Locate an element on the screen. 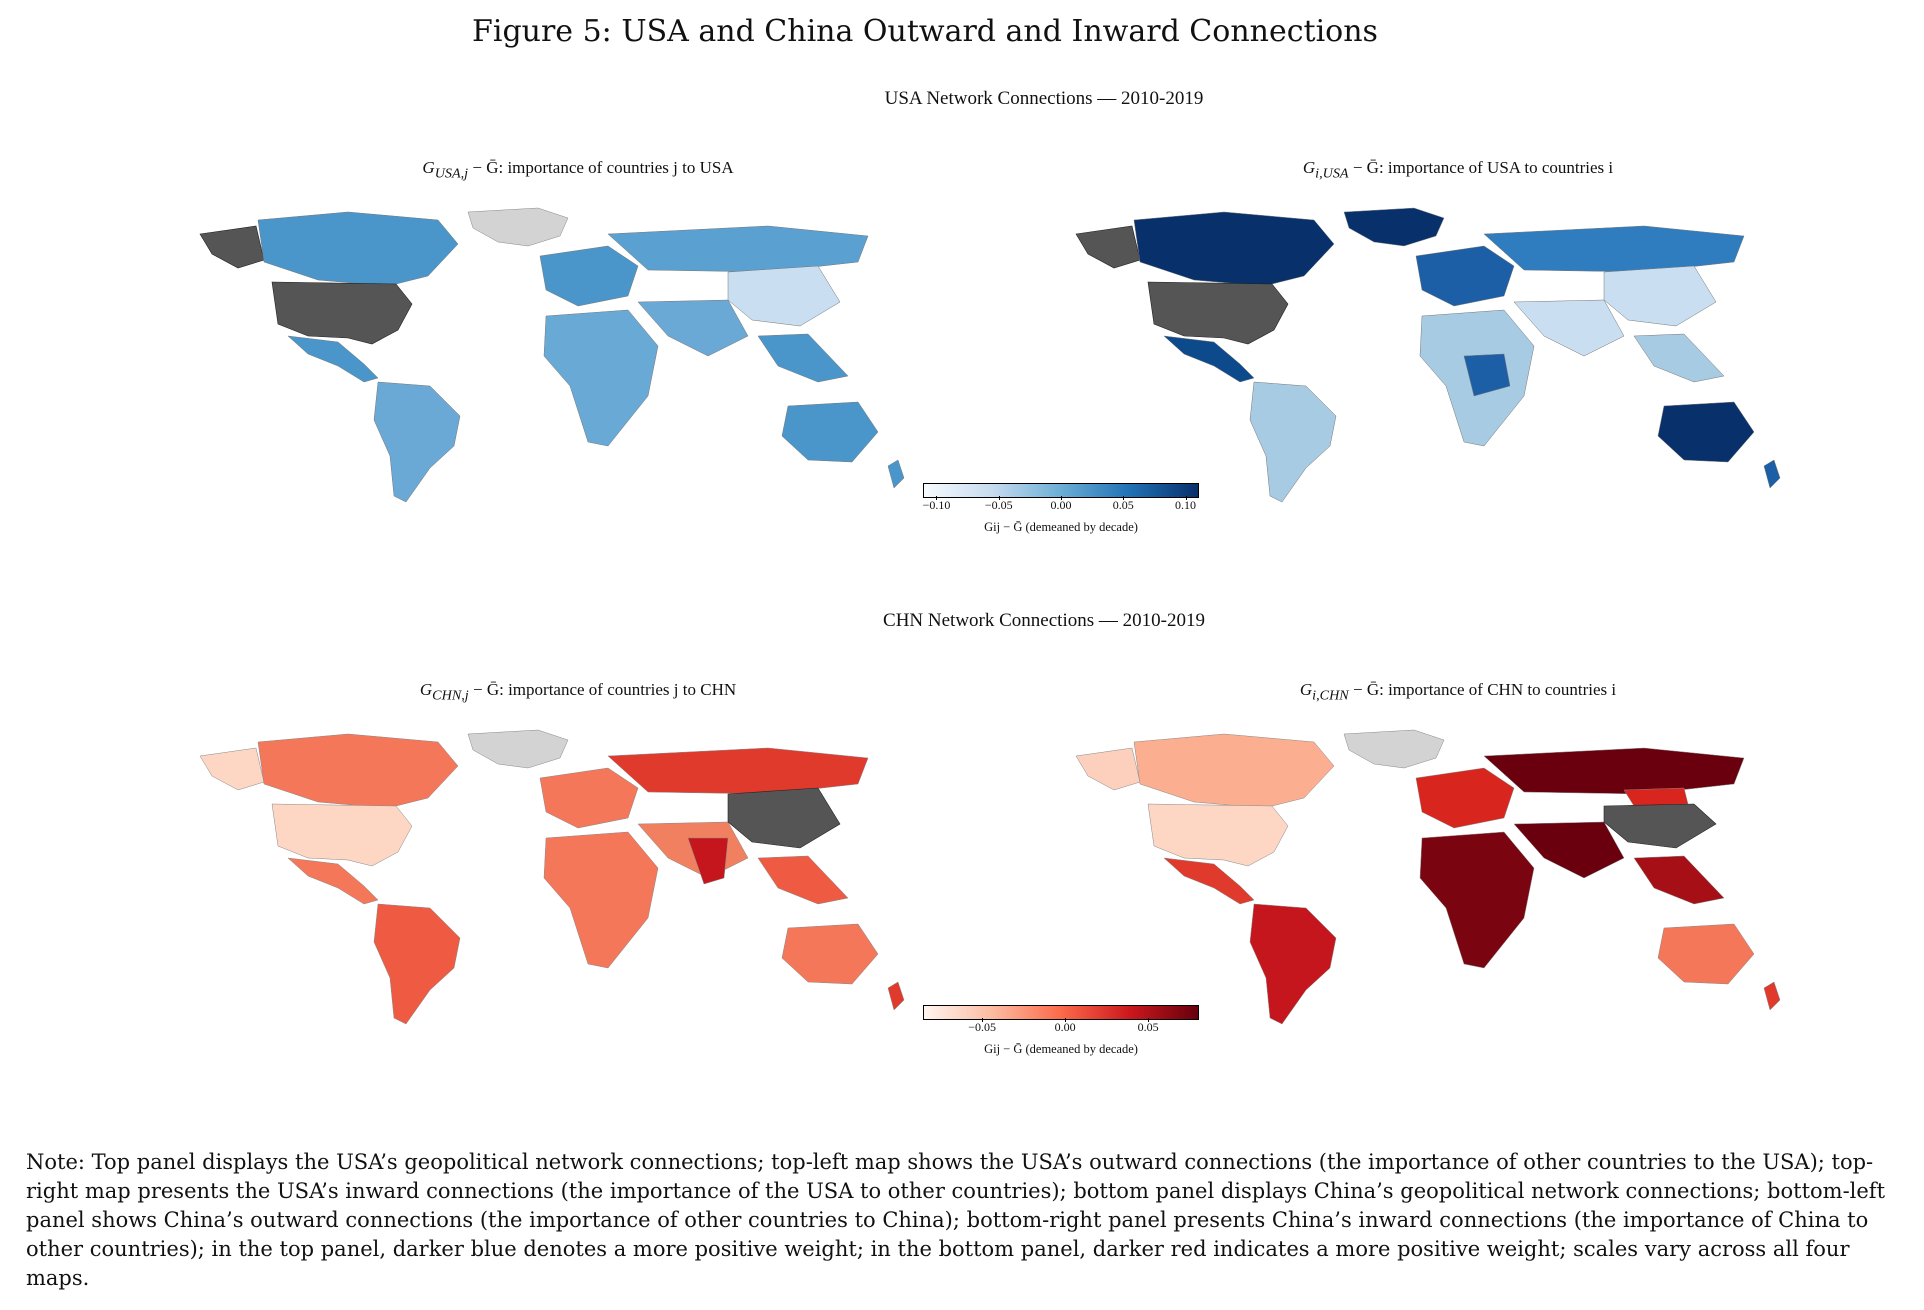 Image resolution: width=1924 pixels, height=1310 pixels. usa-outward-map is located at coordinates (603, 356).